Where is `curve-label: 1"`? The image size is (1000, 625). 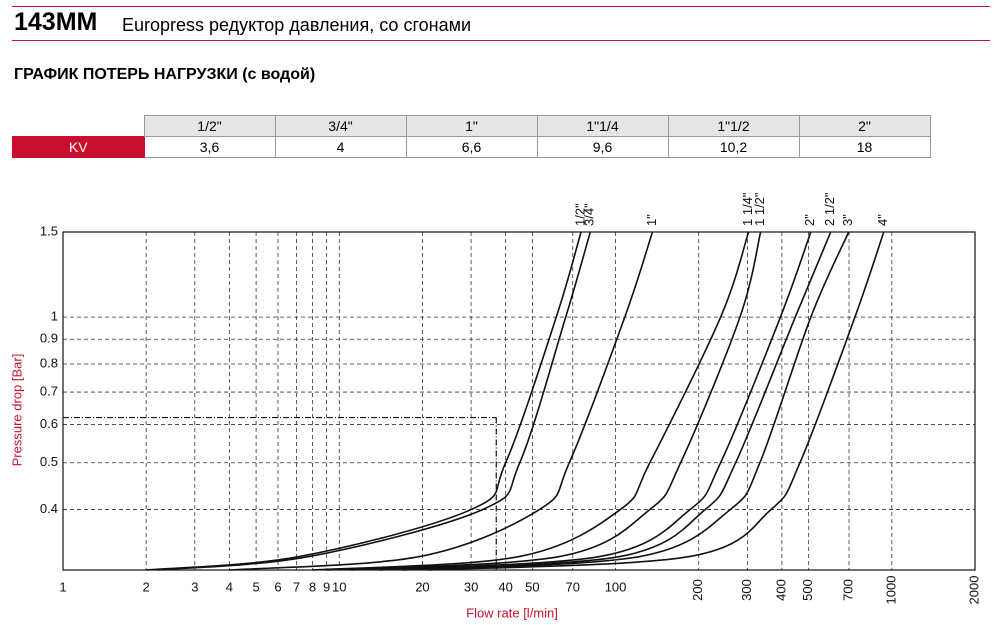 curve-label: 1" is located at coordinates (651, 220).